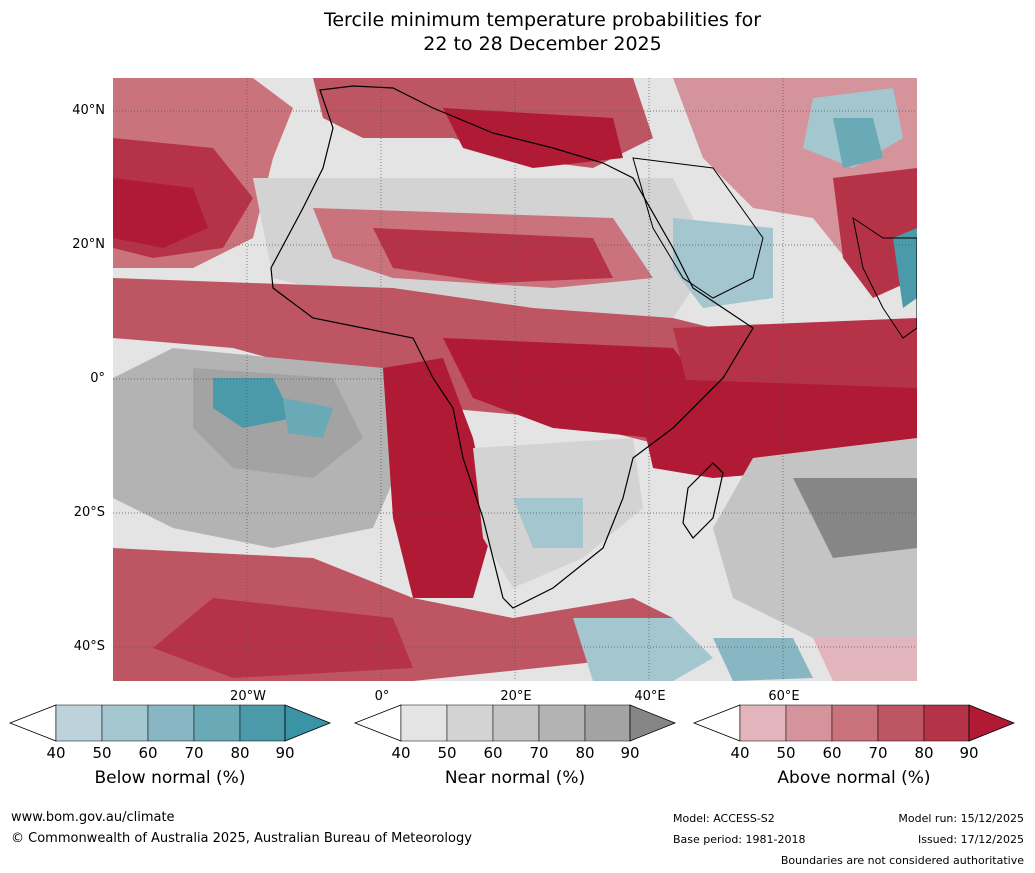 The height and width of the screenshot is (873, 1035). I want to click on legend-below-normal, so click(170, 723).